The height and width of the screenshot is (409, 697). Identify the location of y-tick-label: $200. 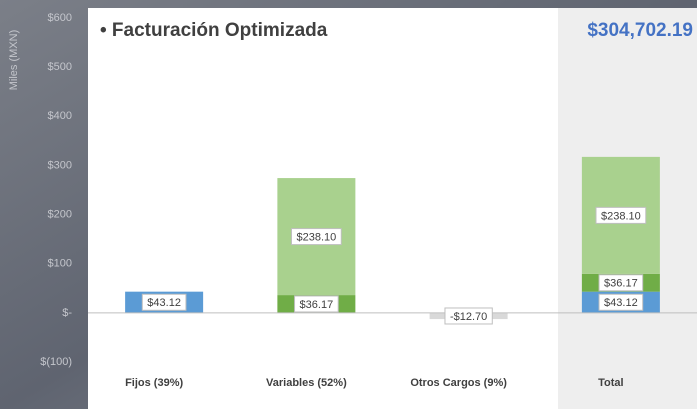
(60, 214).